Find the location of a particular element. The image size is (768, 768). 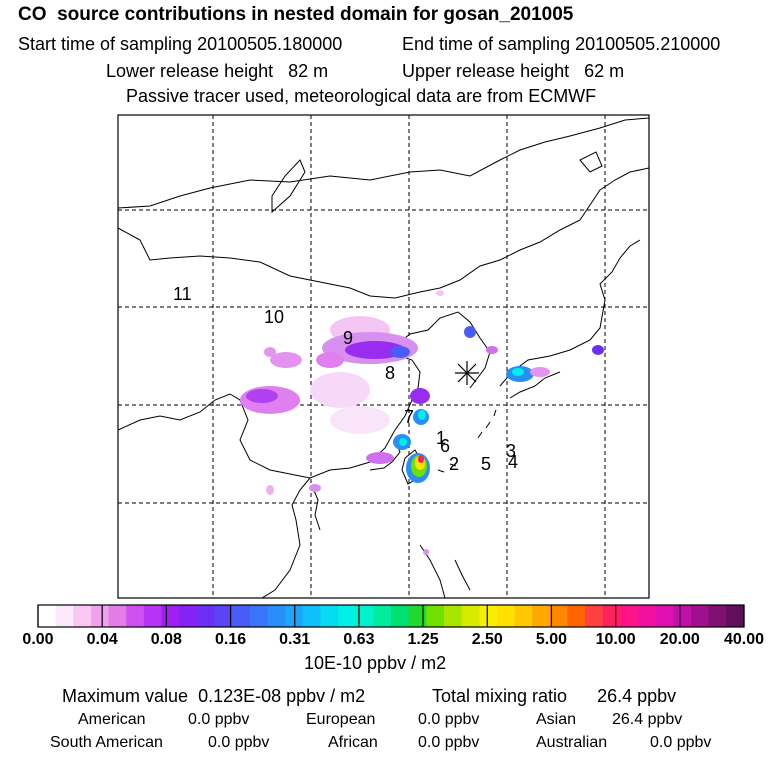

region-label-11: 11 is located at coordinates (182, 294).